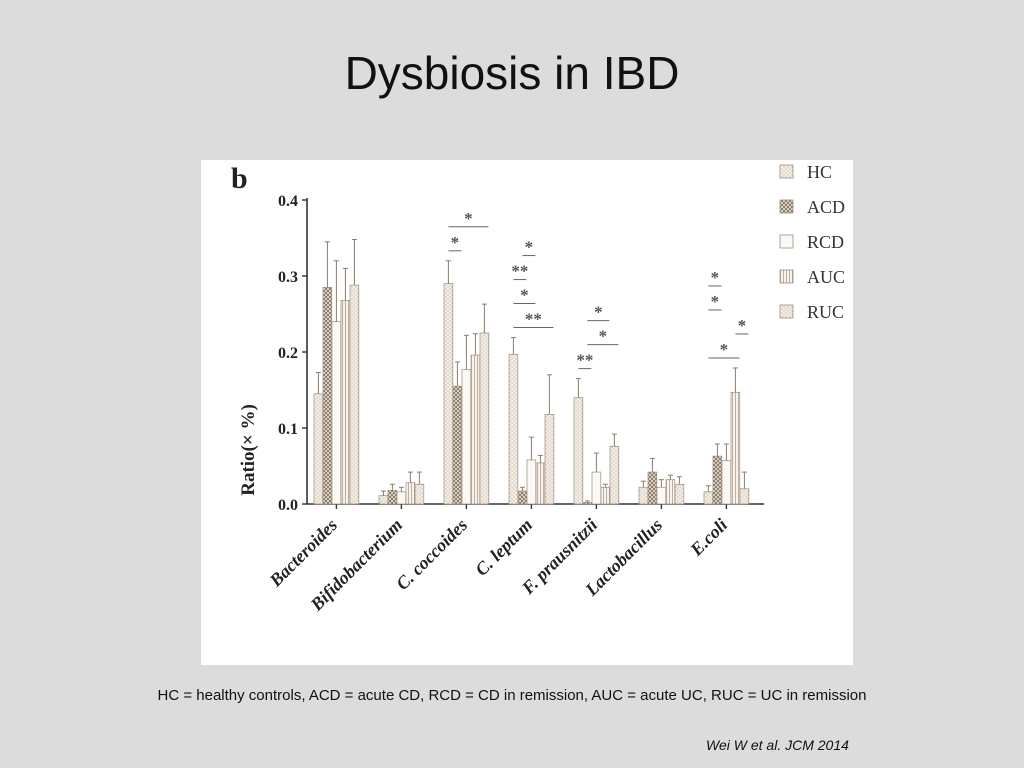 This screenshot has width=1024, height=768. I want to click on y-tick-label: 0.0, so click(288, 505).